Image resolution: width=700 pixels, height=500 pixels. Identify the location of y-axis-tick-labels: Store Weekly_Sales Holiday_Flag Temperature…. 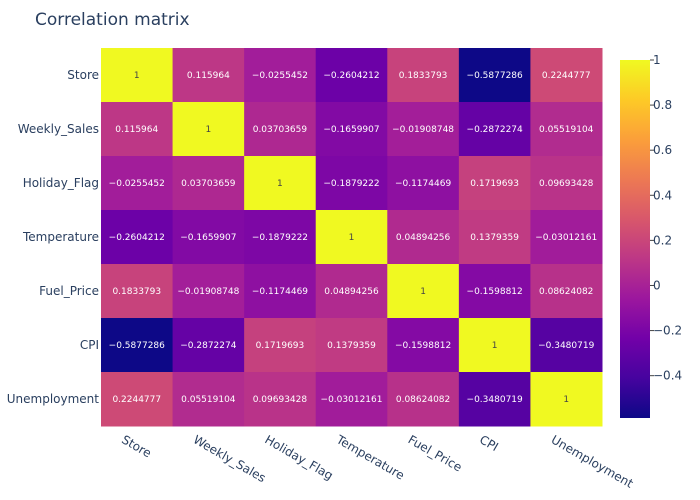
(53, 237).